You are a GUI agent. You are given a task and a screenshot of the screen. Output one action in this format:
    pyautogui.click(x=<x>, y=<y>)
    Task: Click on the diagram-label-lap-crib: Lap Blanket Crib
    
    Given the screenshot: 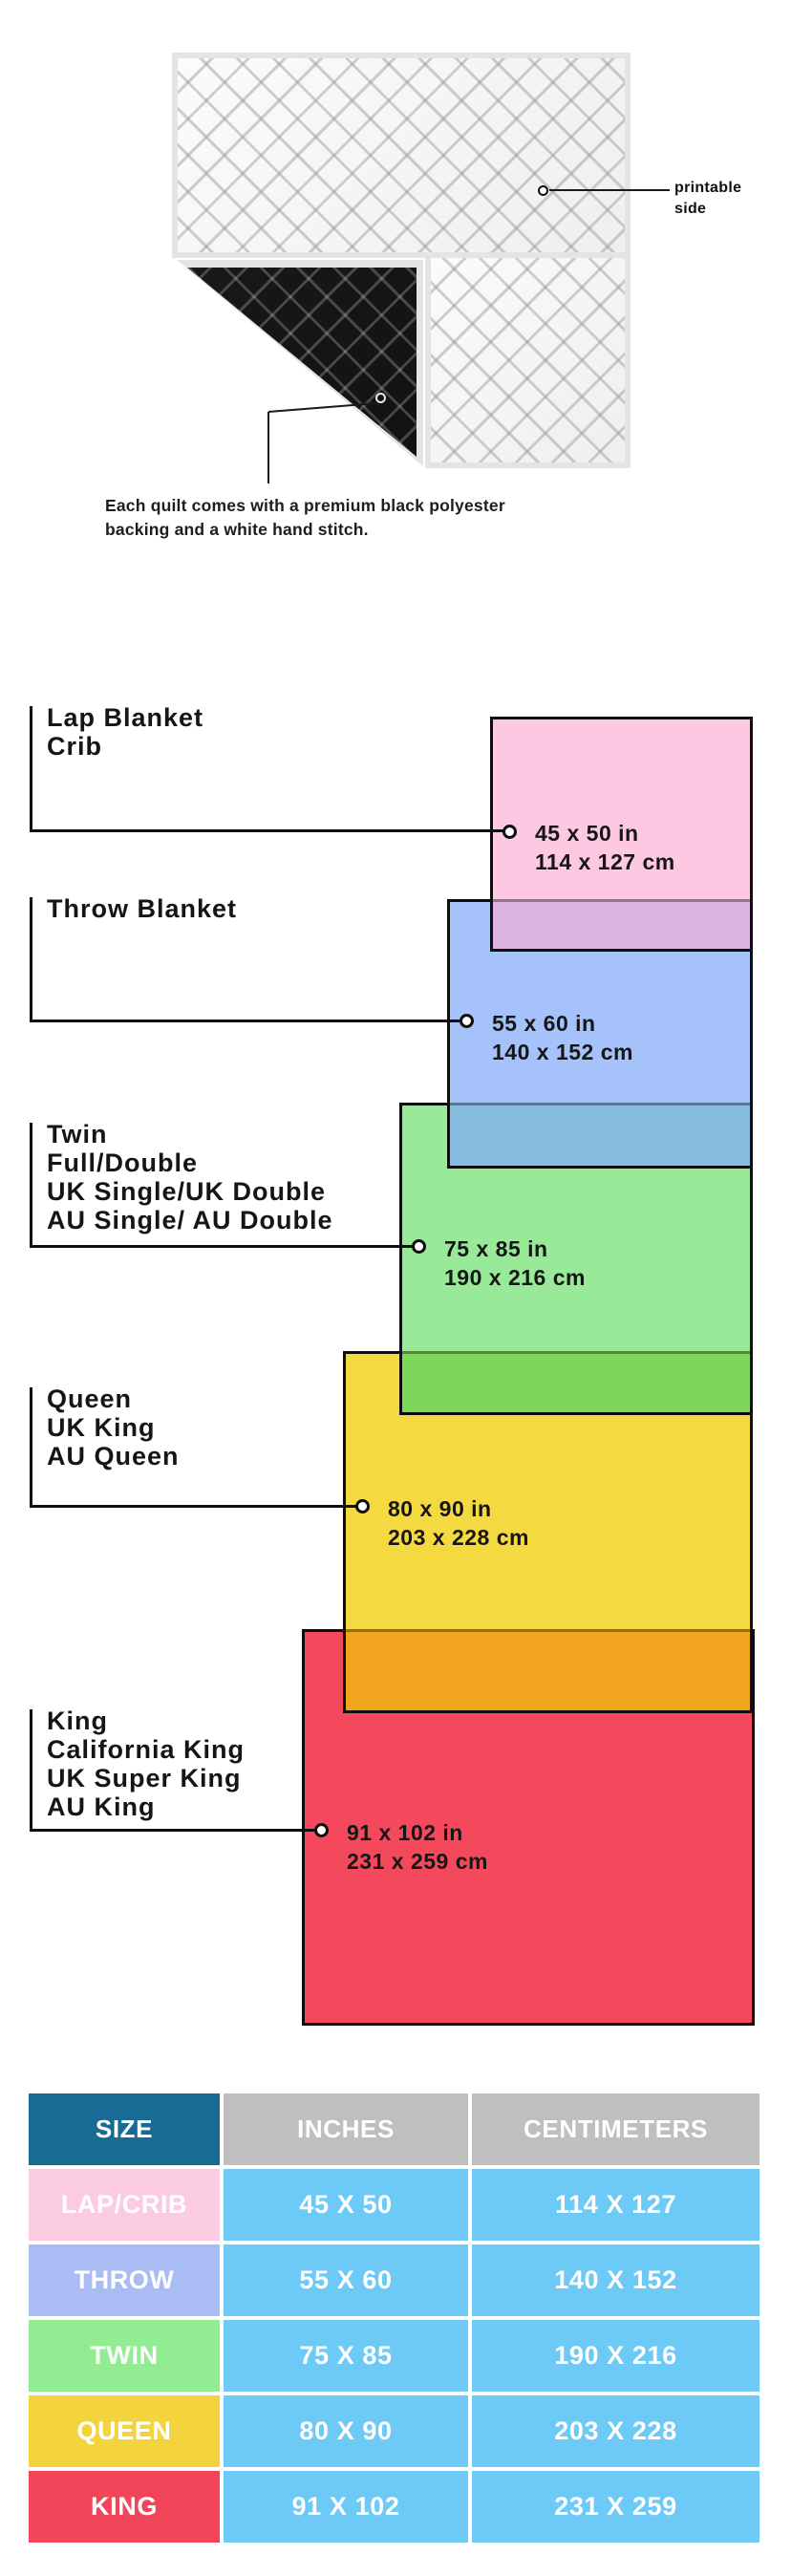 What is the action you would take?
    pyautogui.click(x=126, y=732)
    